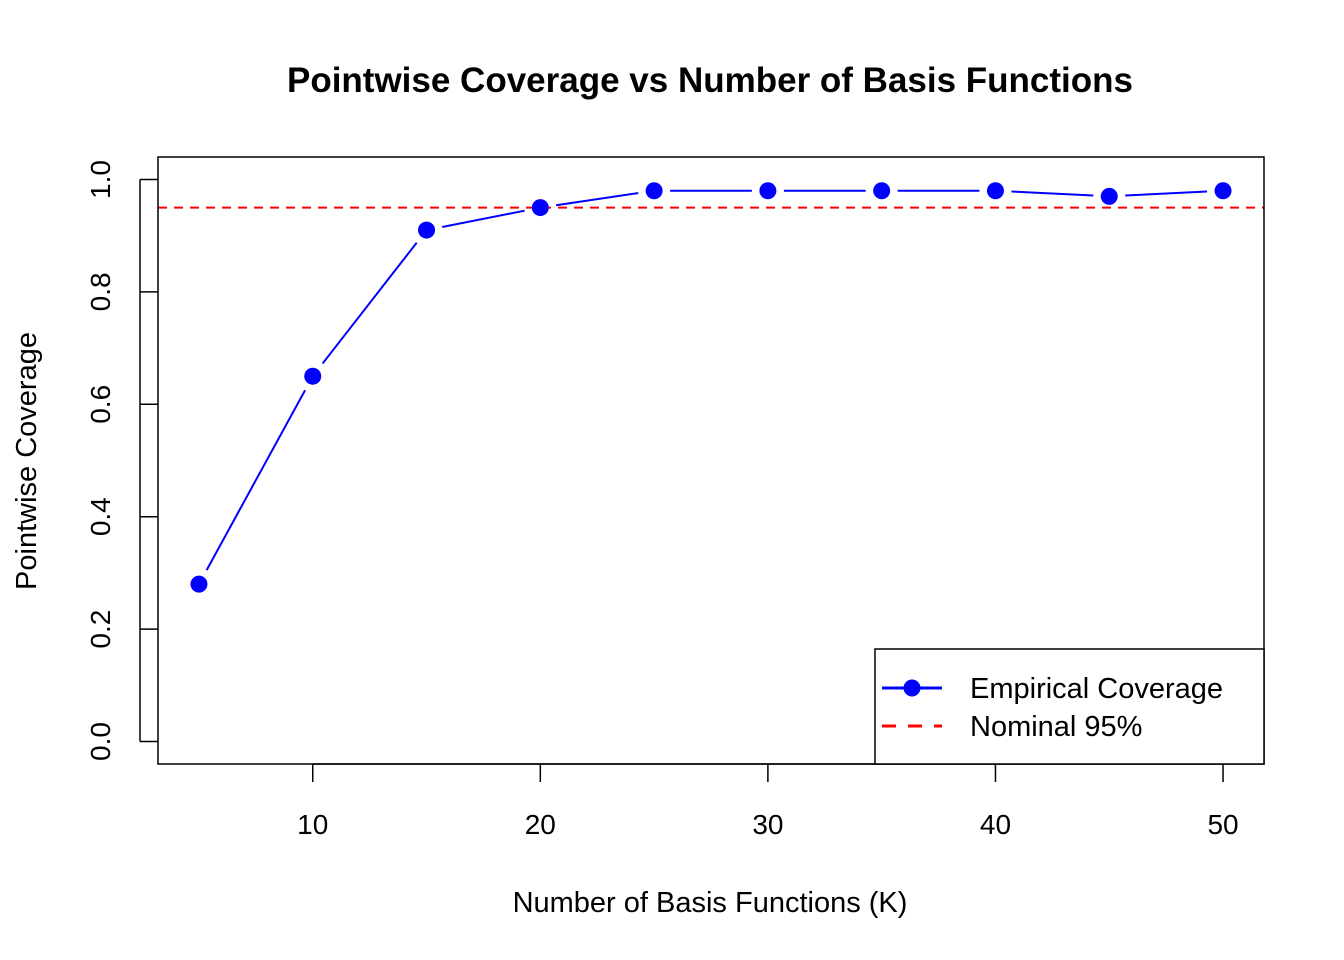 This screenshot has height=960, width=1344. What do you see at coordinates (540, 824) in the screenshot?
I see `x-tick-label: 20` at bounding box center [540, 824].